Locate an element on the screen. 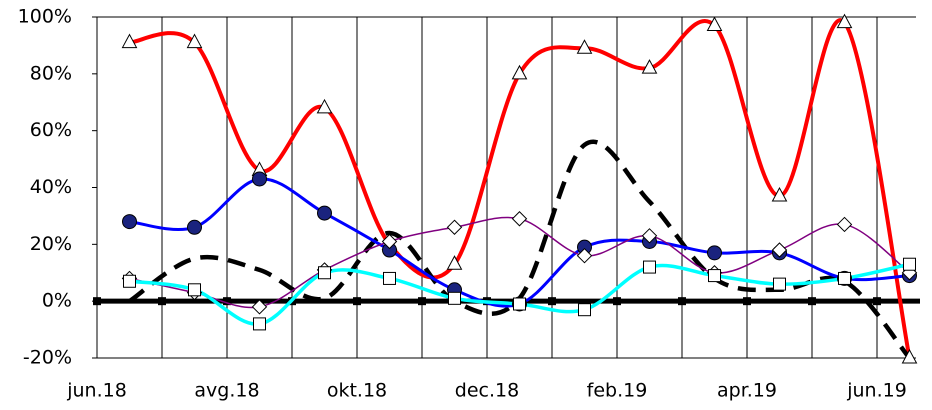 The image size is (932, 410). y-tick-label: 40% is located at coordinates (51, 187).